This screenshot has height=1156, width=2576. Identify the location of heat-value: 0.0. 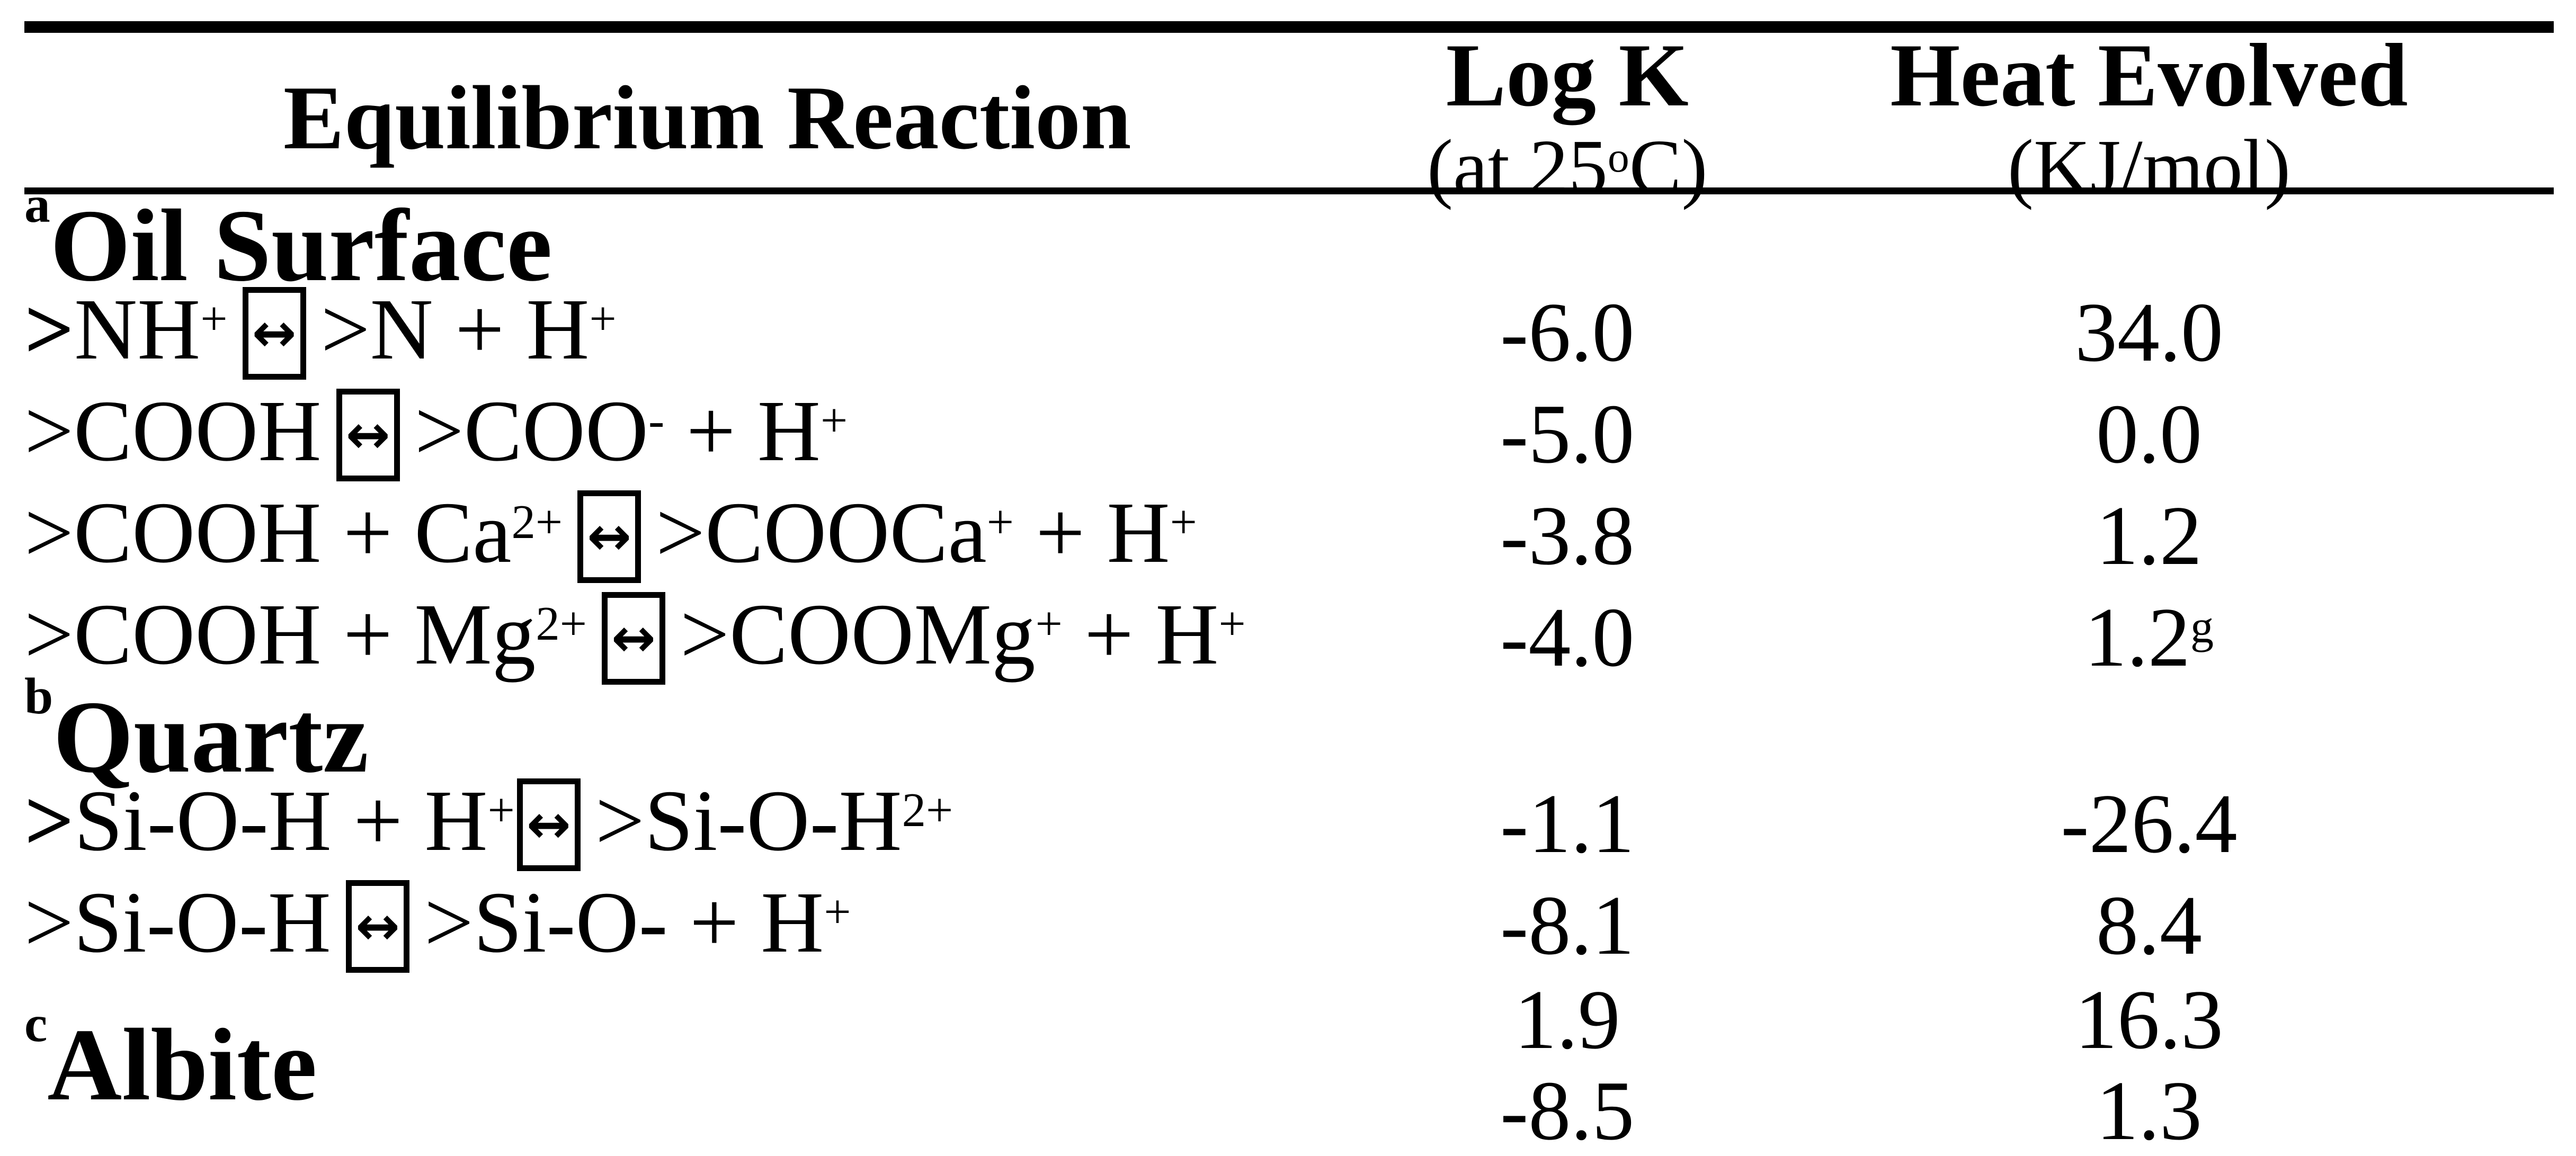
(2149, 433).